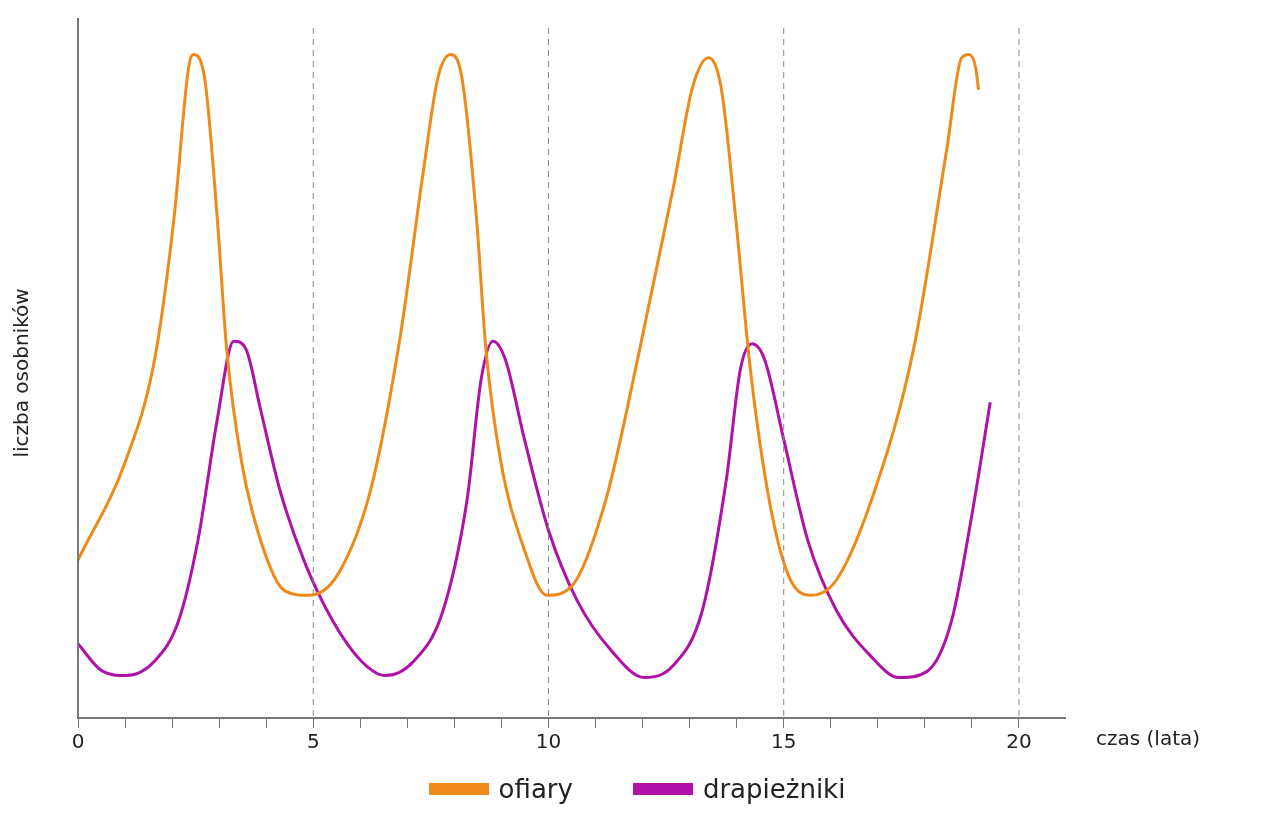 The width and height of the screenshot is (1274, 832). Describe the element at coordinates (1148, 738) in the screenshot. I see `x-axis-title: czas (lata)` at that location.